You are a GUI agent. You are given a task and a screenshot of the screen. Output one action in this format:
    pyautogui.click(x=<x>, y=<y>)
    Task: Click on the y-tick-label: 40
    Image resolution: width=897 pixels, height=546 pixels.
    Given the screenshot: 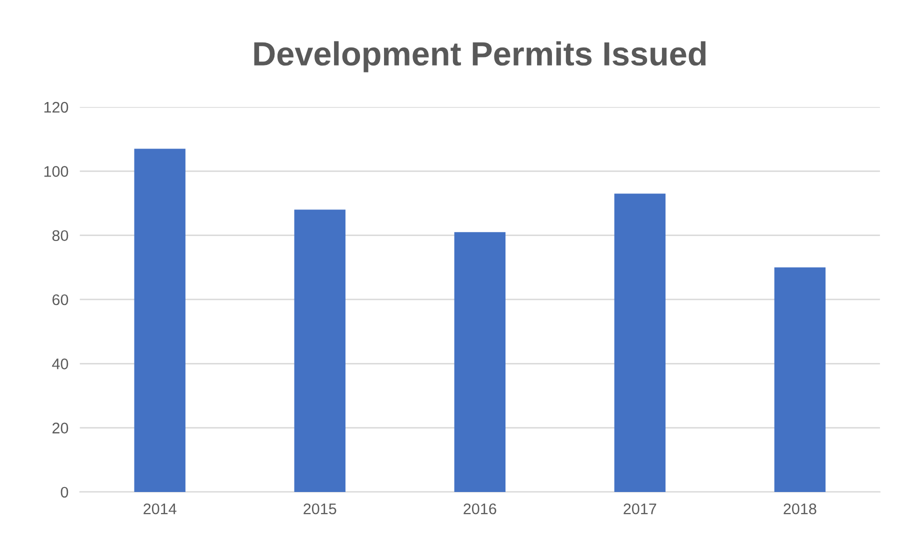 What is the action you would take?
    pyautogui.click(x=60, y=364)
    